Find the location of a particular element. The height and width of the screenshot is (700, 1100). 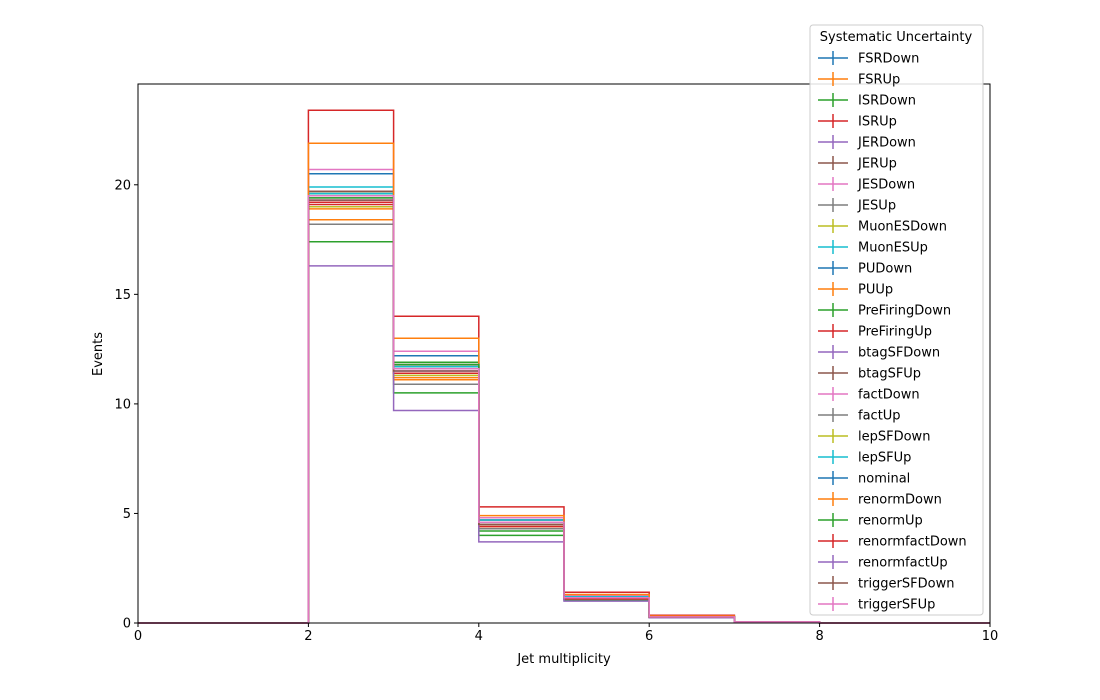

legend-label: JESDown is located at coordinates (886, 185).